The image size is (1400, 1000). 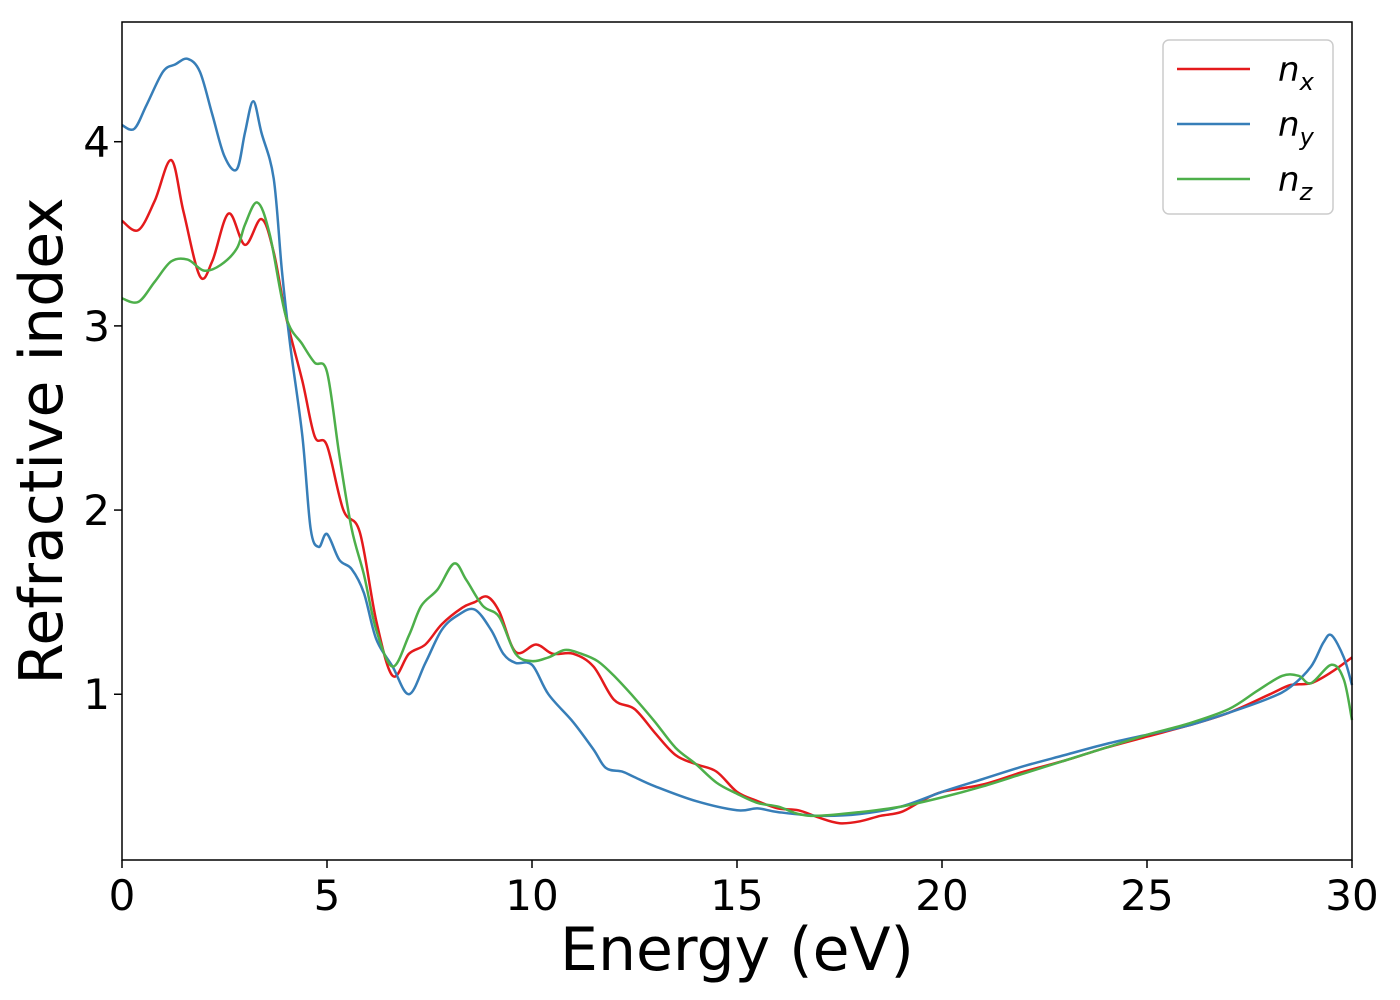 What do you see at coordinates (1248, 127) in the screenshot?
I see `legend-box` at bounding box center [1248, 127].